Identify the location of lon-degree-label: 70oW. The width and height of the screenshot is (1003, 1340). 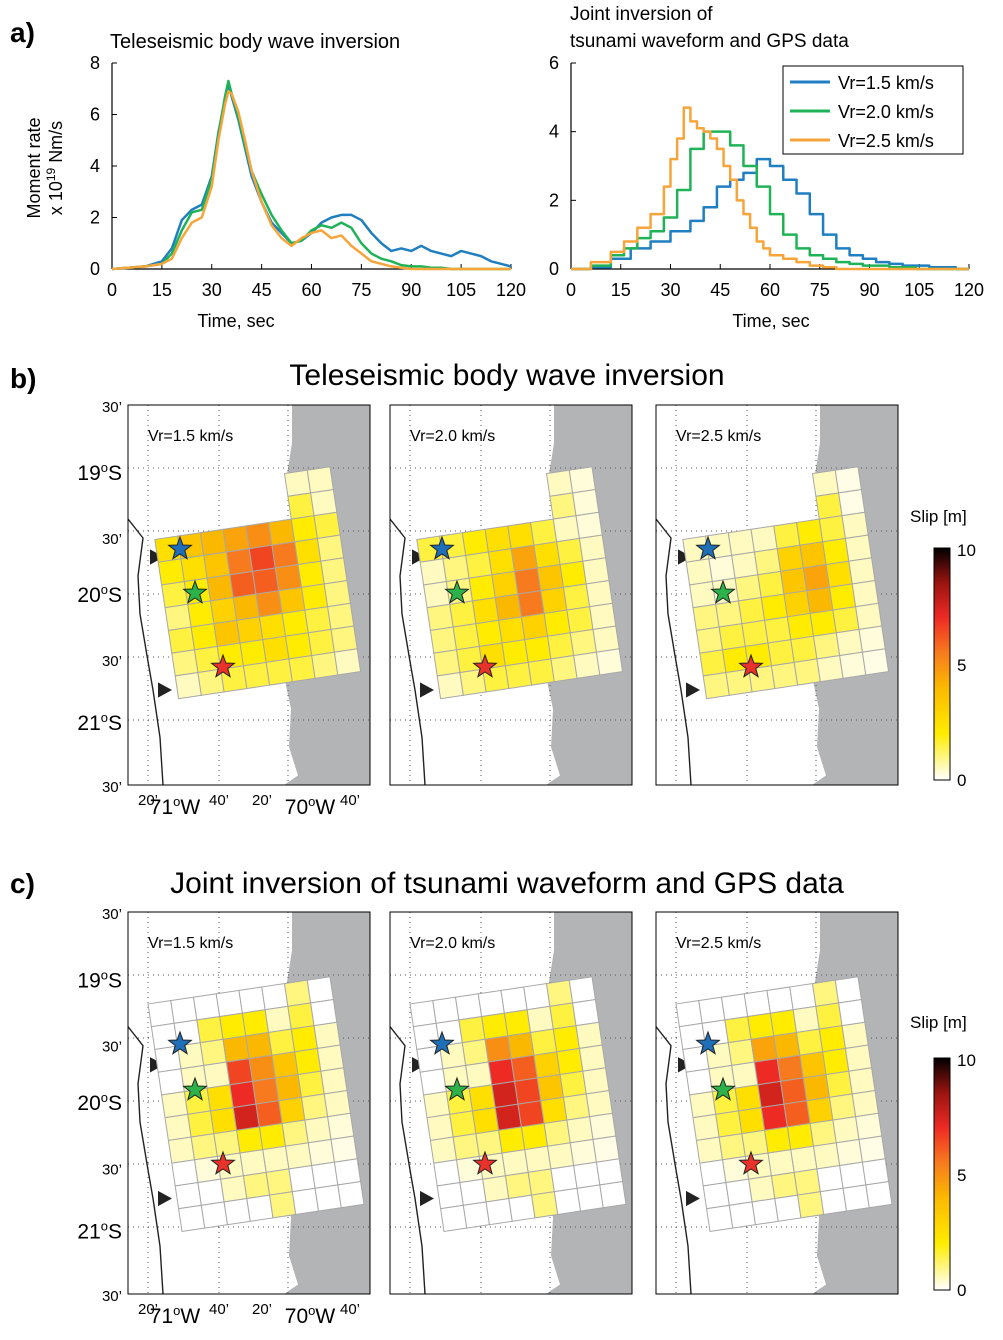
(310, 806).